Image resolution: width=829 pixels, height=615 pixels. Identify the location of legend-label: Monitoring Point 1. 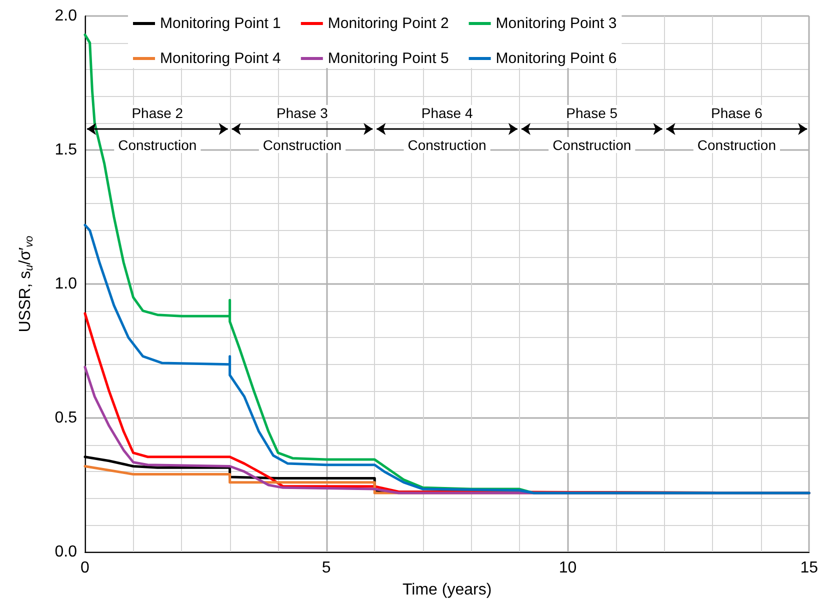
(220, 23).